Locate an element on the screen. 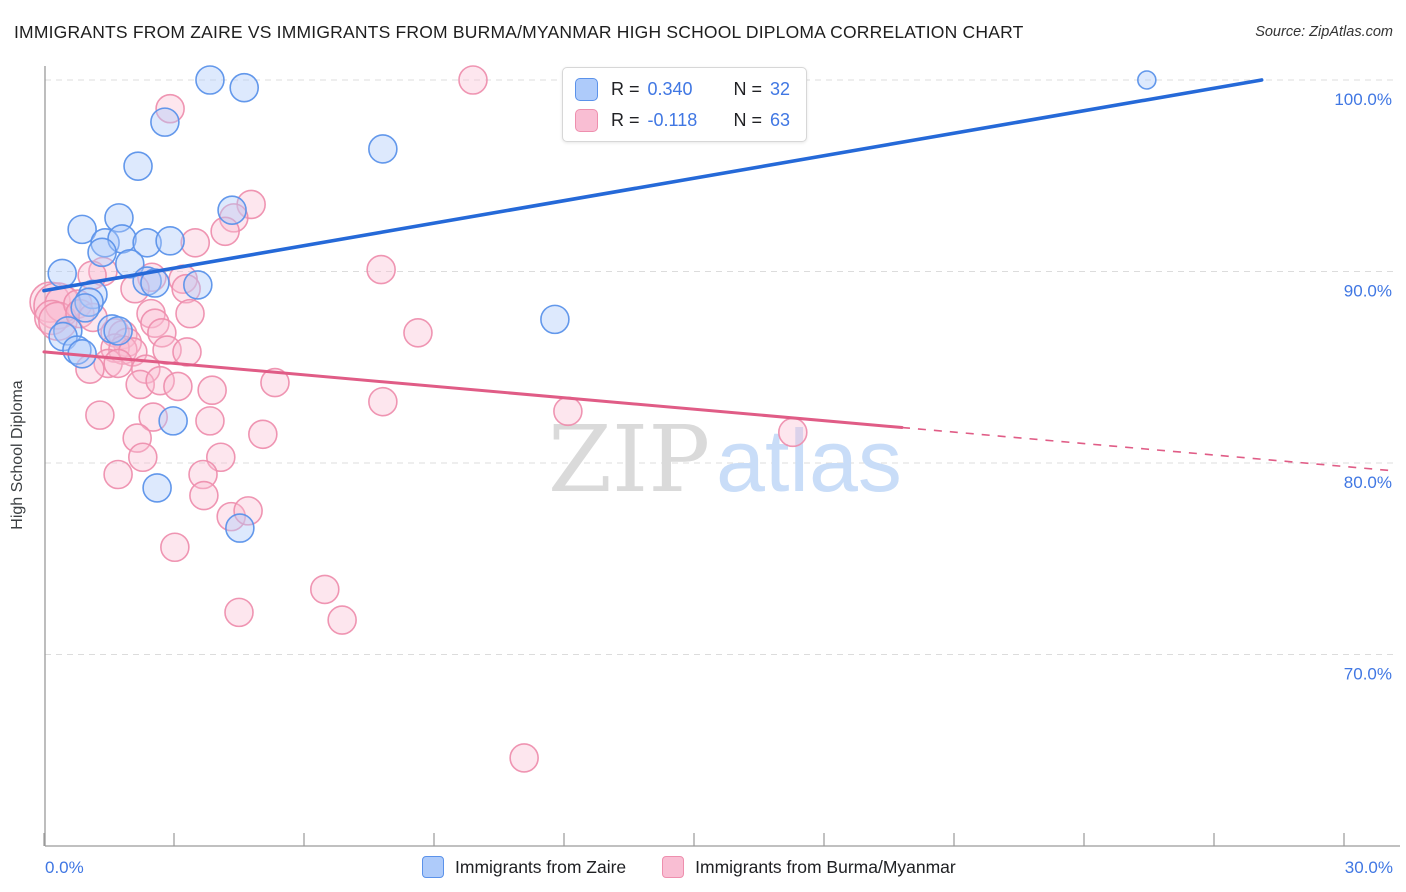 Image resolution: width=1406 pixels, height=892 pixels. stats-row-burma: R = -0.118 N = 63 is located at coordinates (682, 120).